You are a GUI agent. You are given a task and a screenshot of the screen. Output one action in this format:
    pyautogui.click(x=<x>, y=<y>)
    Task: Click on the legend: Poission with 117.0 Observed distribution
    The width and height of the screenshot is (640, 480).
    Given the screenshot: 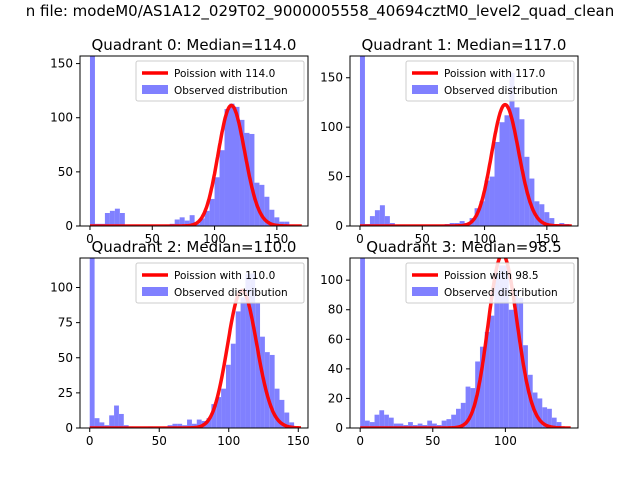 What is the action you would take?
    pyautogui.click(x=490, y=81)
    